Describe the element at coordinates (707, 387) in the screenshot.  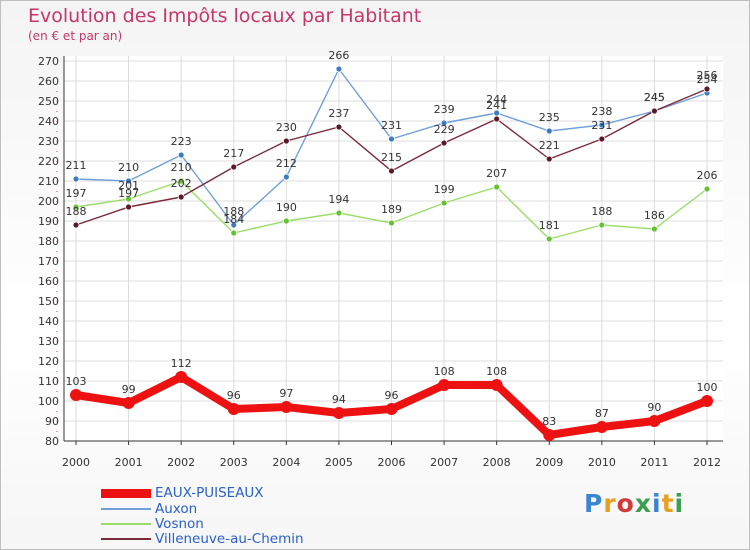
I see `data-label-eaux-puiseaux-2012: 100` at that location.